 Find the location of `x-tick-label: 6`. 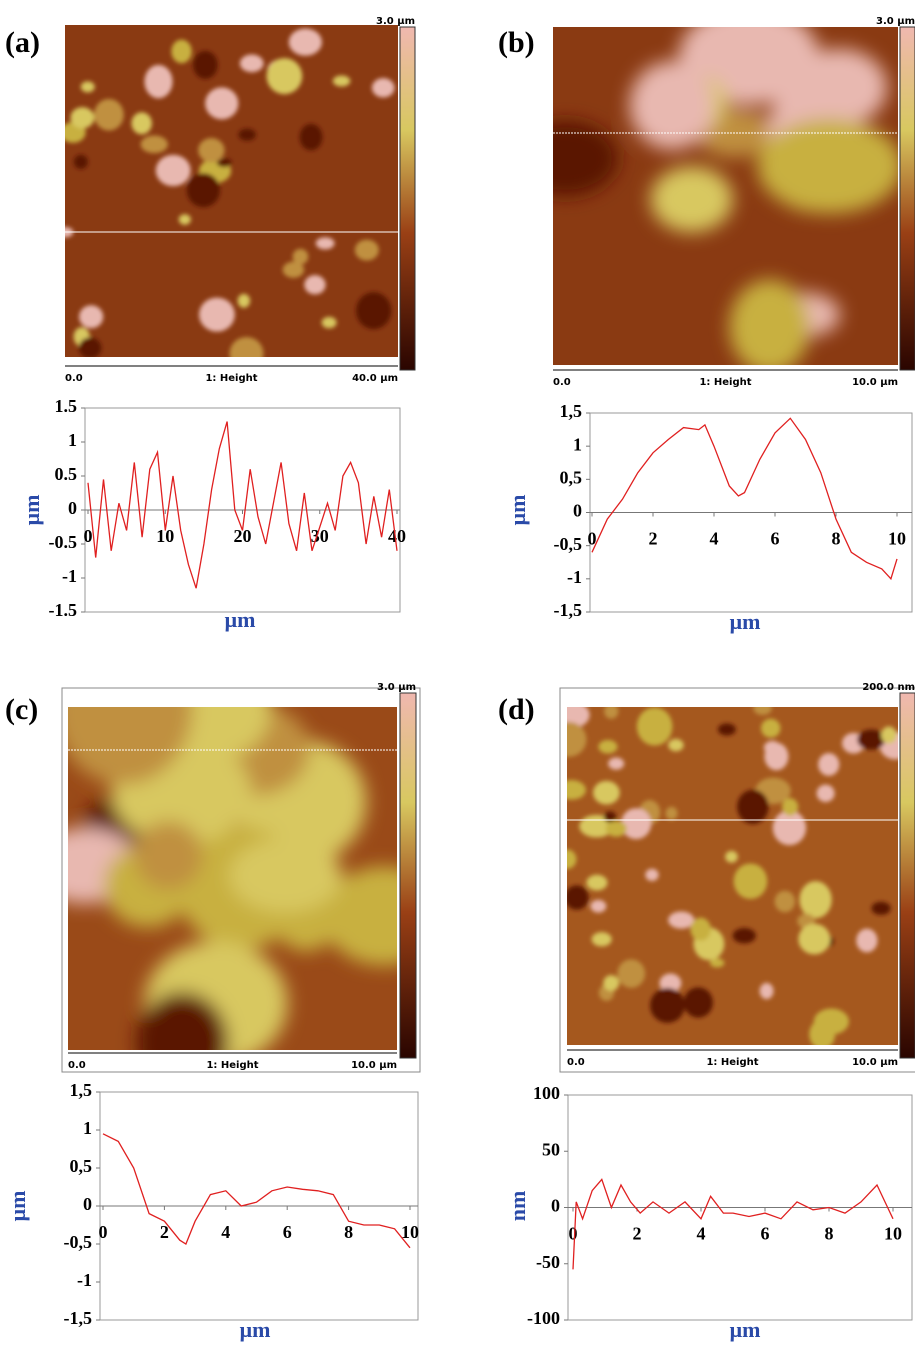

x-tick-label: 6 is located at coordinates (765, 1234).